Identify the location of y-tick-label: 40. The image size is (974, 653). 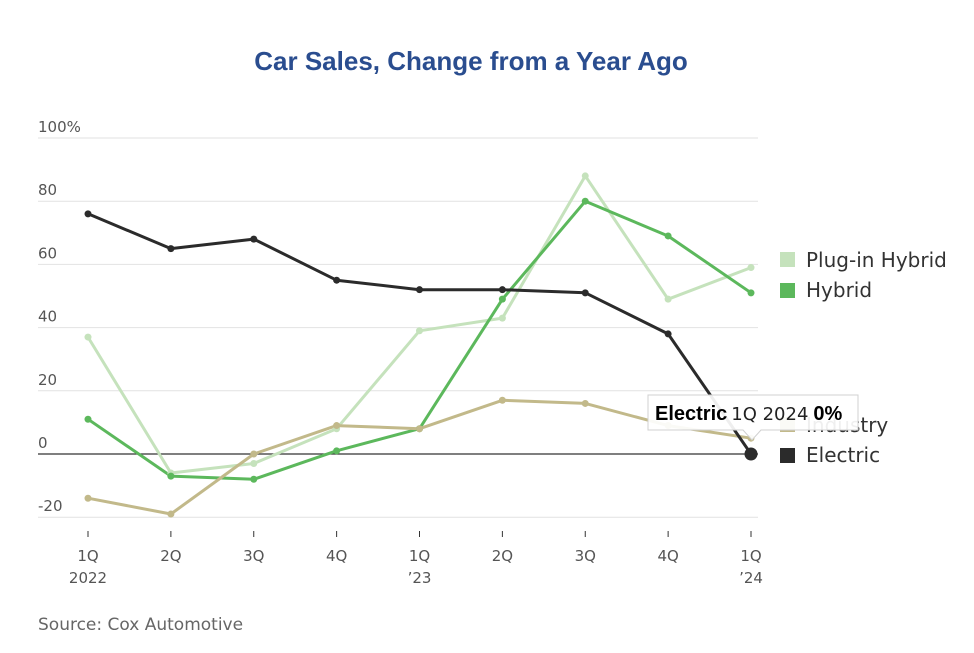
(47, 317).